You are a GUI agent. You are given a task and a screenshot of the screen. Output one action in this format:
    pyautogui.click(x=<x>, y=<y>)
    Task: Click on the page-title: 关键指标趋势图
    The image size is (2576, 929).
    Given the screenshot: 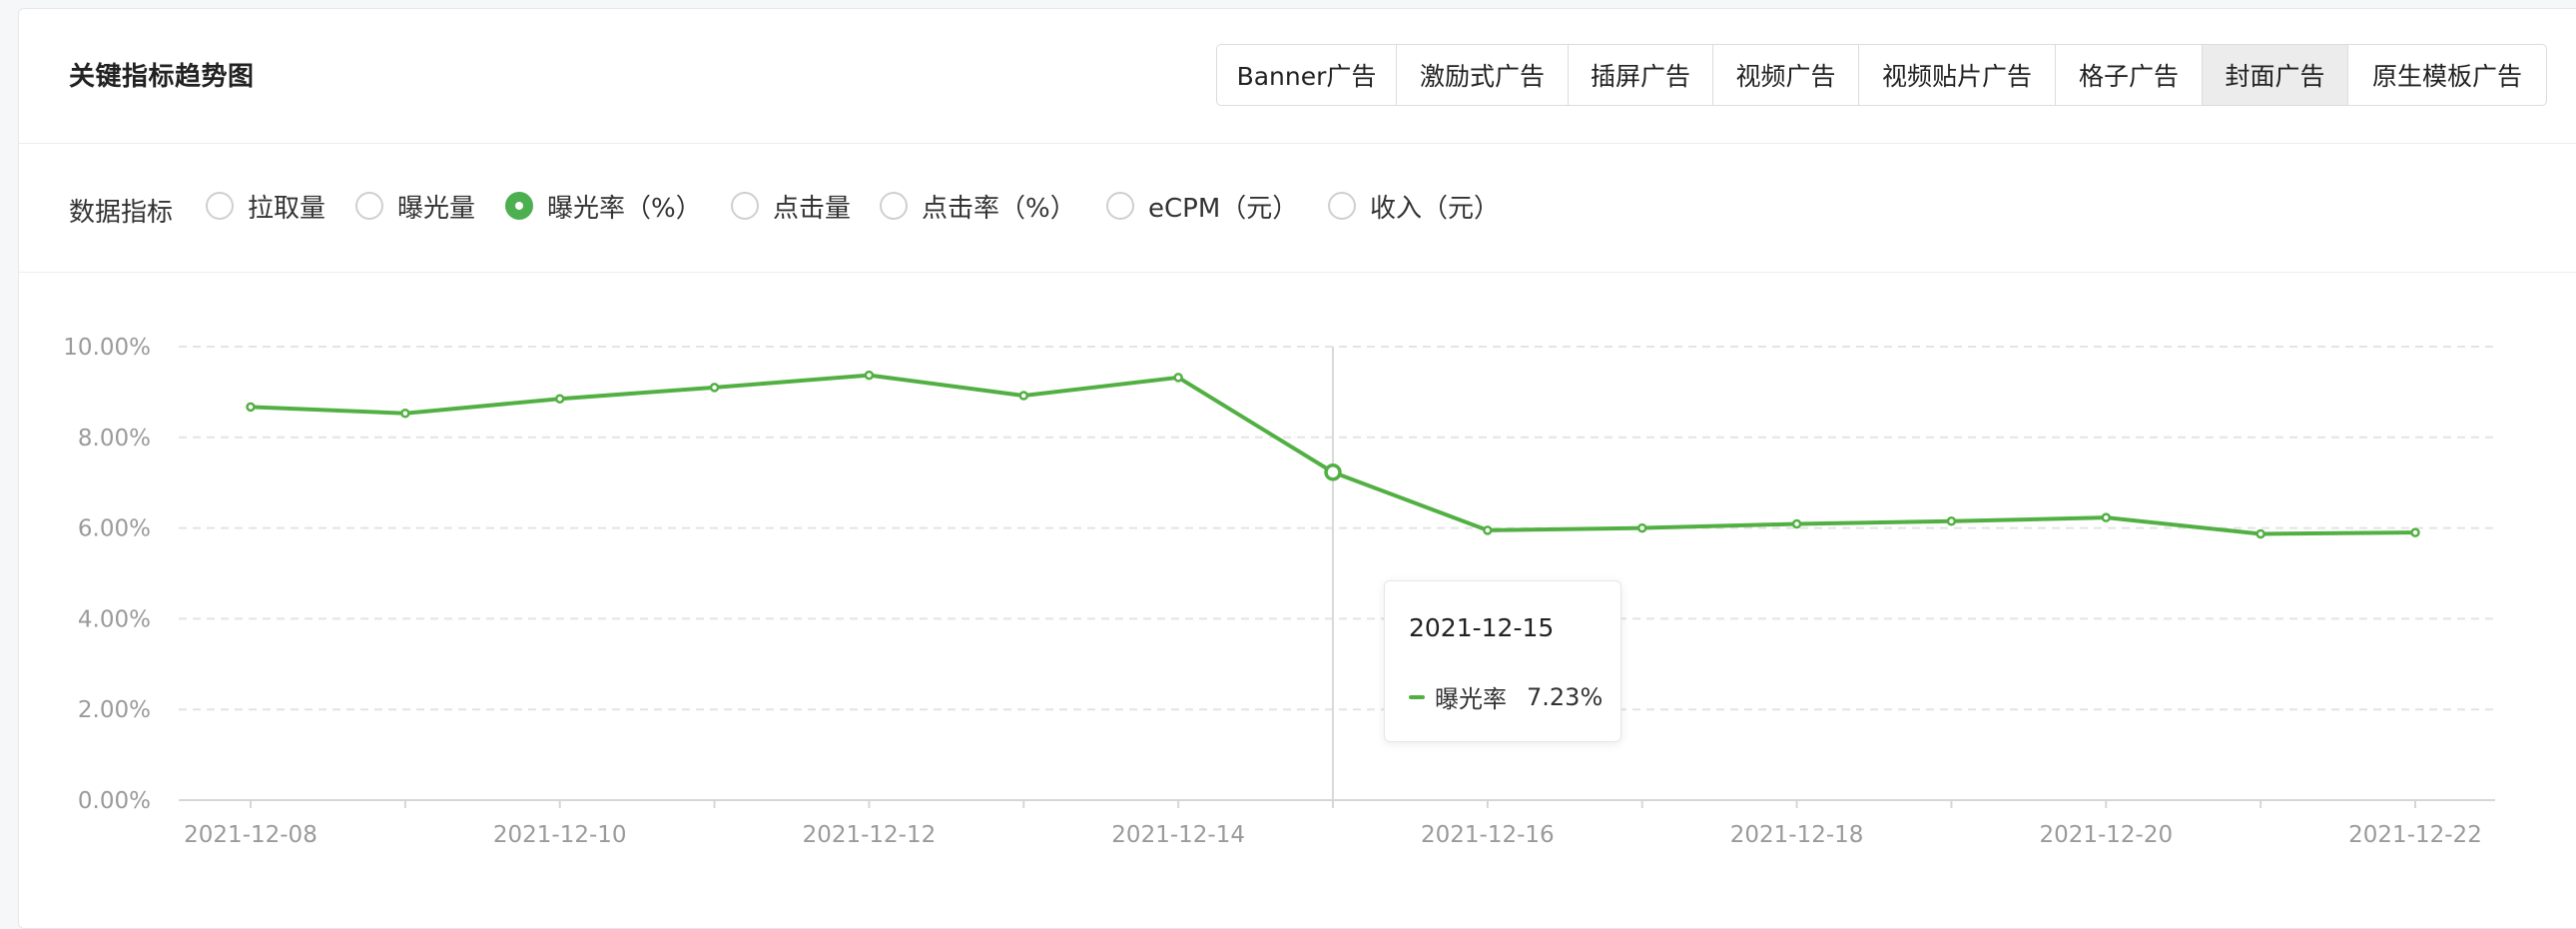 What is the action you would take?
    pyautogui.click(x=162, y=77)
    